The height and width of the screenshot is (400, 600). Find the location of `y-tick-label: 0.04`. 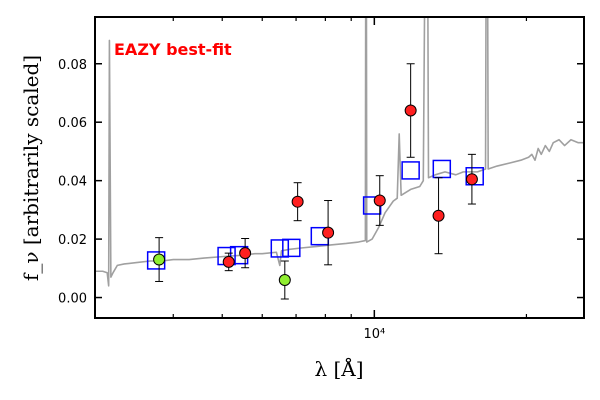

y-tick-label: 0.04 is located at coordinates (72, 182).